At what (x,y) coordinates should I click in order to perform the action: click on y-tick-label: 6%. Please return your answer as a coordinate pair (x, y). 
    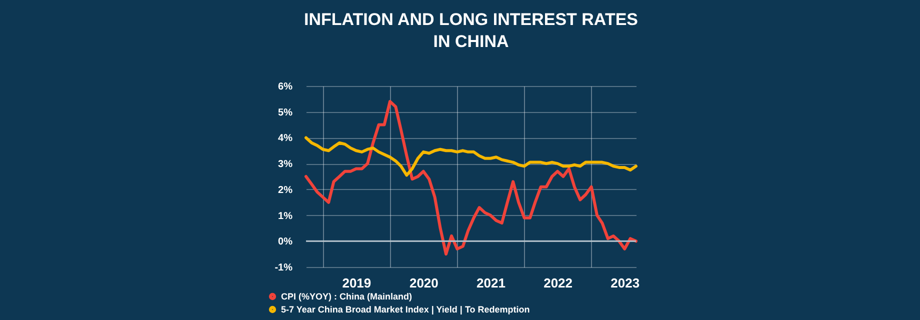
    Looking at the image, I should click on (285, 87).